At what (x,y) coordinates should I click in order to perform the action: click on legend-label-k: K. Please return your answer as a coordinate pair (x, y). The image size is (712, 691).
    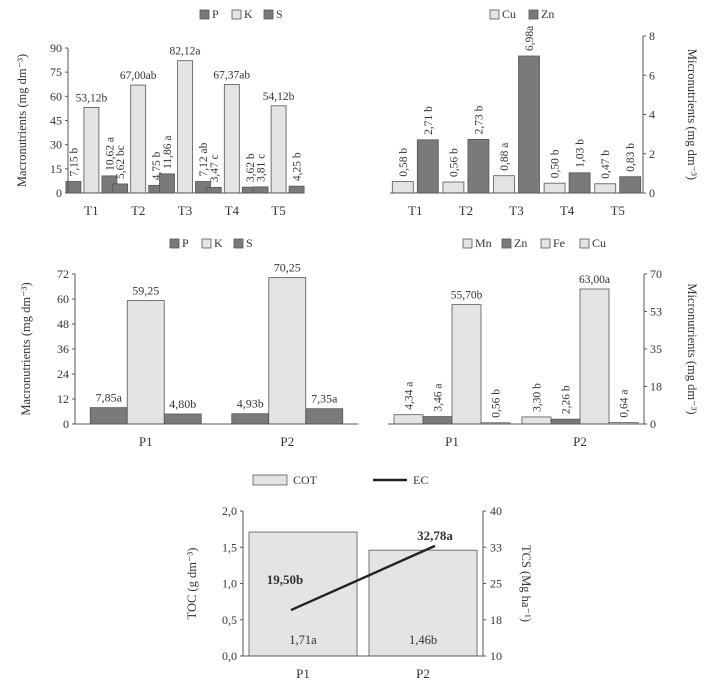
    Looking at the image, I should click on (248, 14).